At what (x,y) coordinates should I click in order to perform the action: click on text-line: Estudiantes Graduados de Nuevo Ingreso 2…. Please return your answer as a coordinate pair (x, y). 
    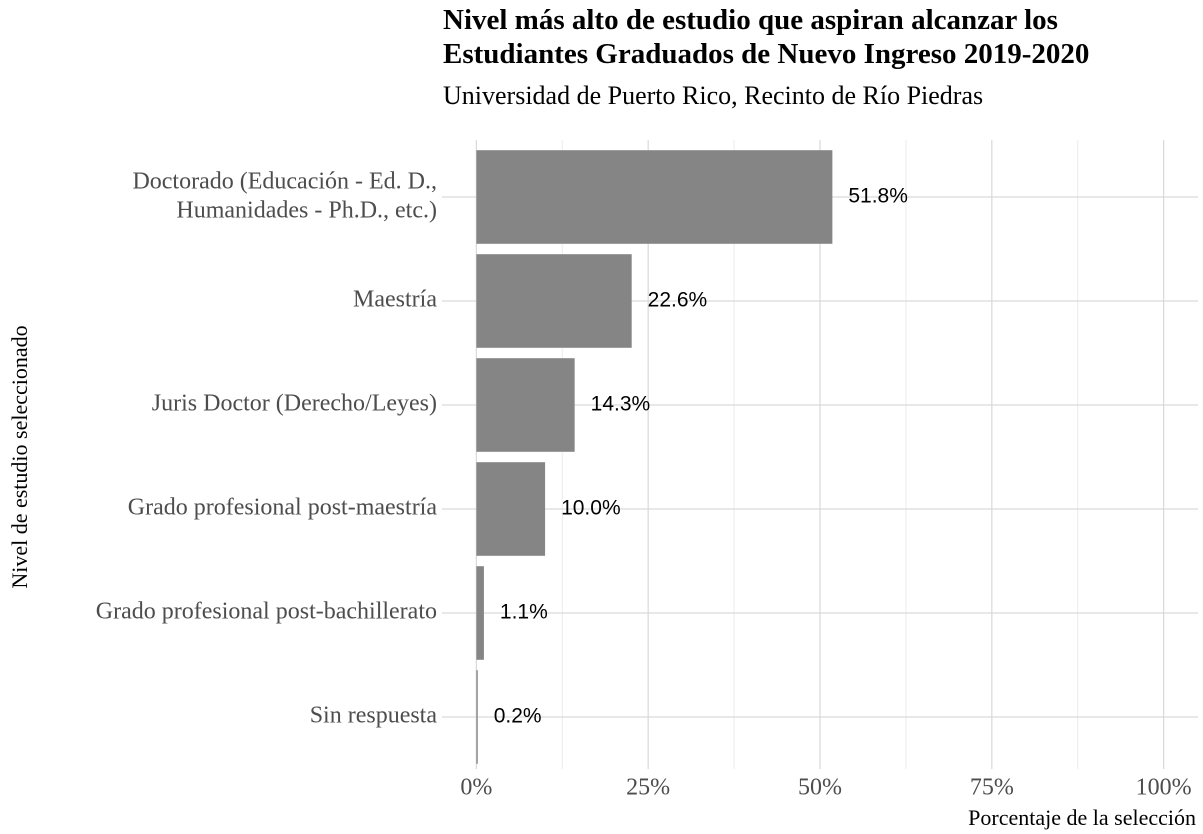
    Looking at the image, I should click on (766, 54).